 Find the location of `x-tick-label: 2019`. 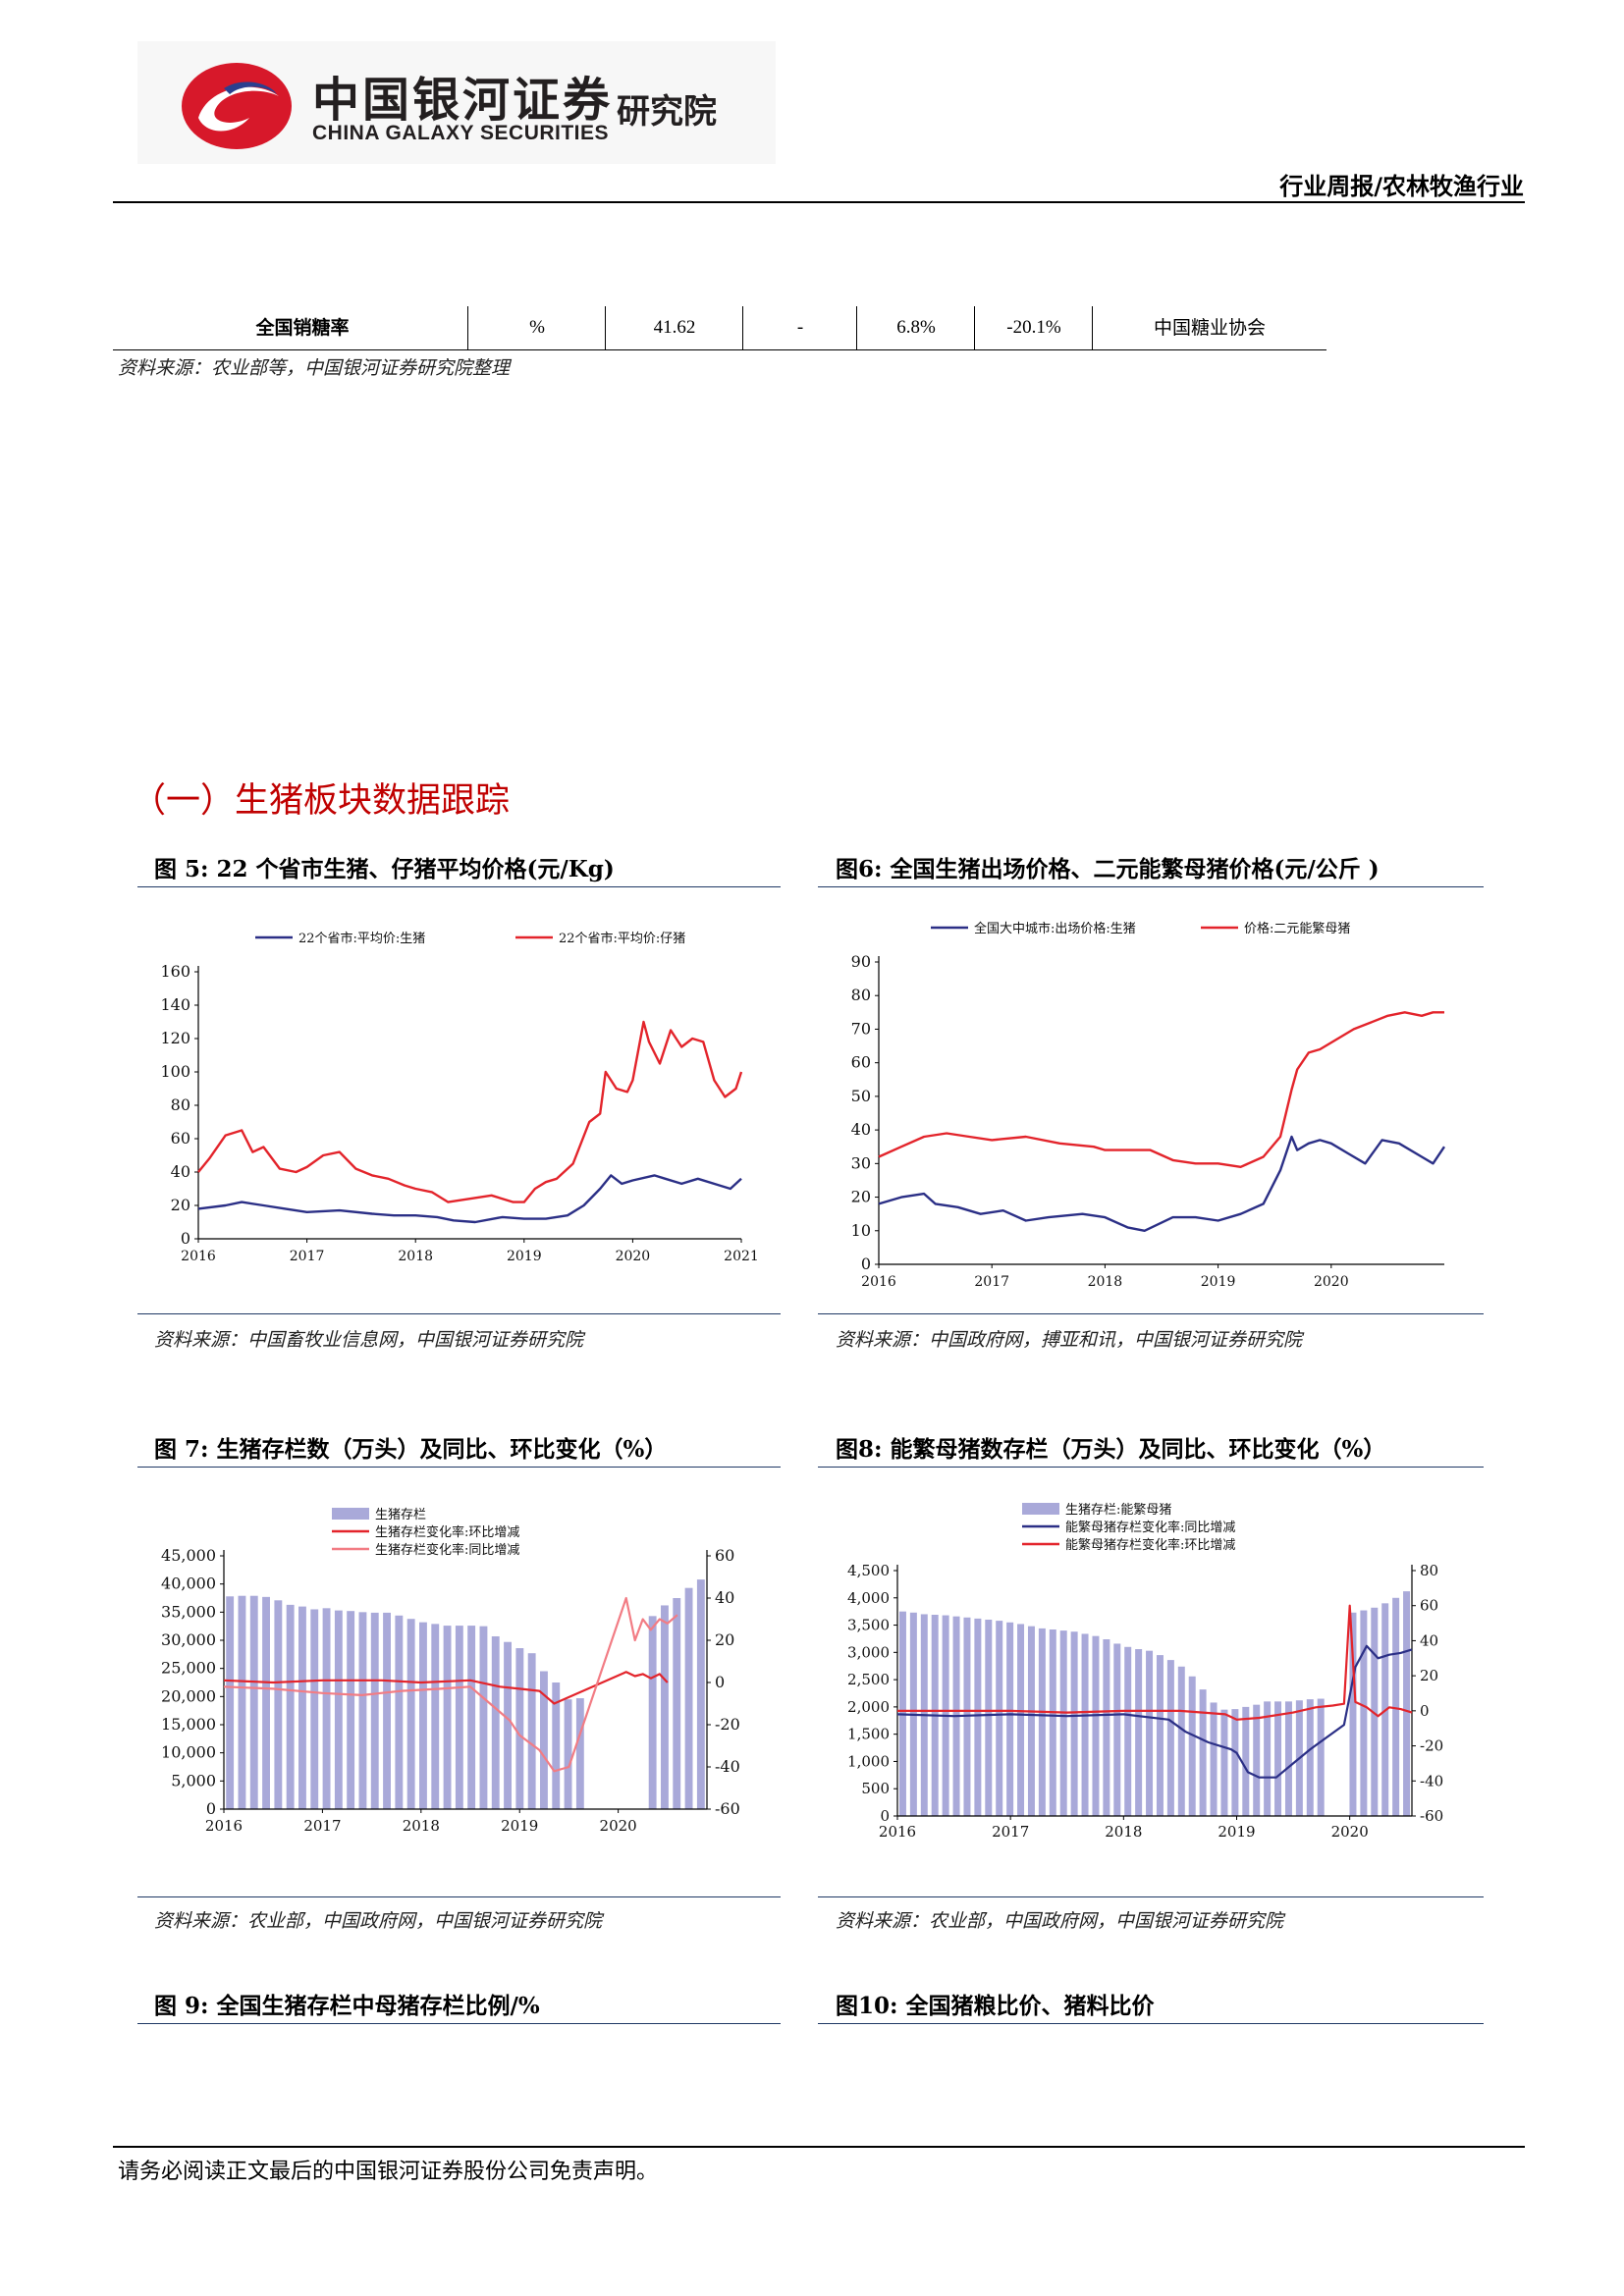

x-tick-label: 2019 is located at coordinates (524, 1256).